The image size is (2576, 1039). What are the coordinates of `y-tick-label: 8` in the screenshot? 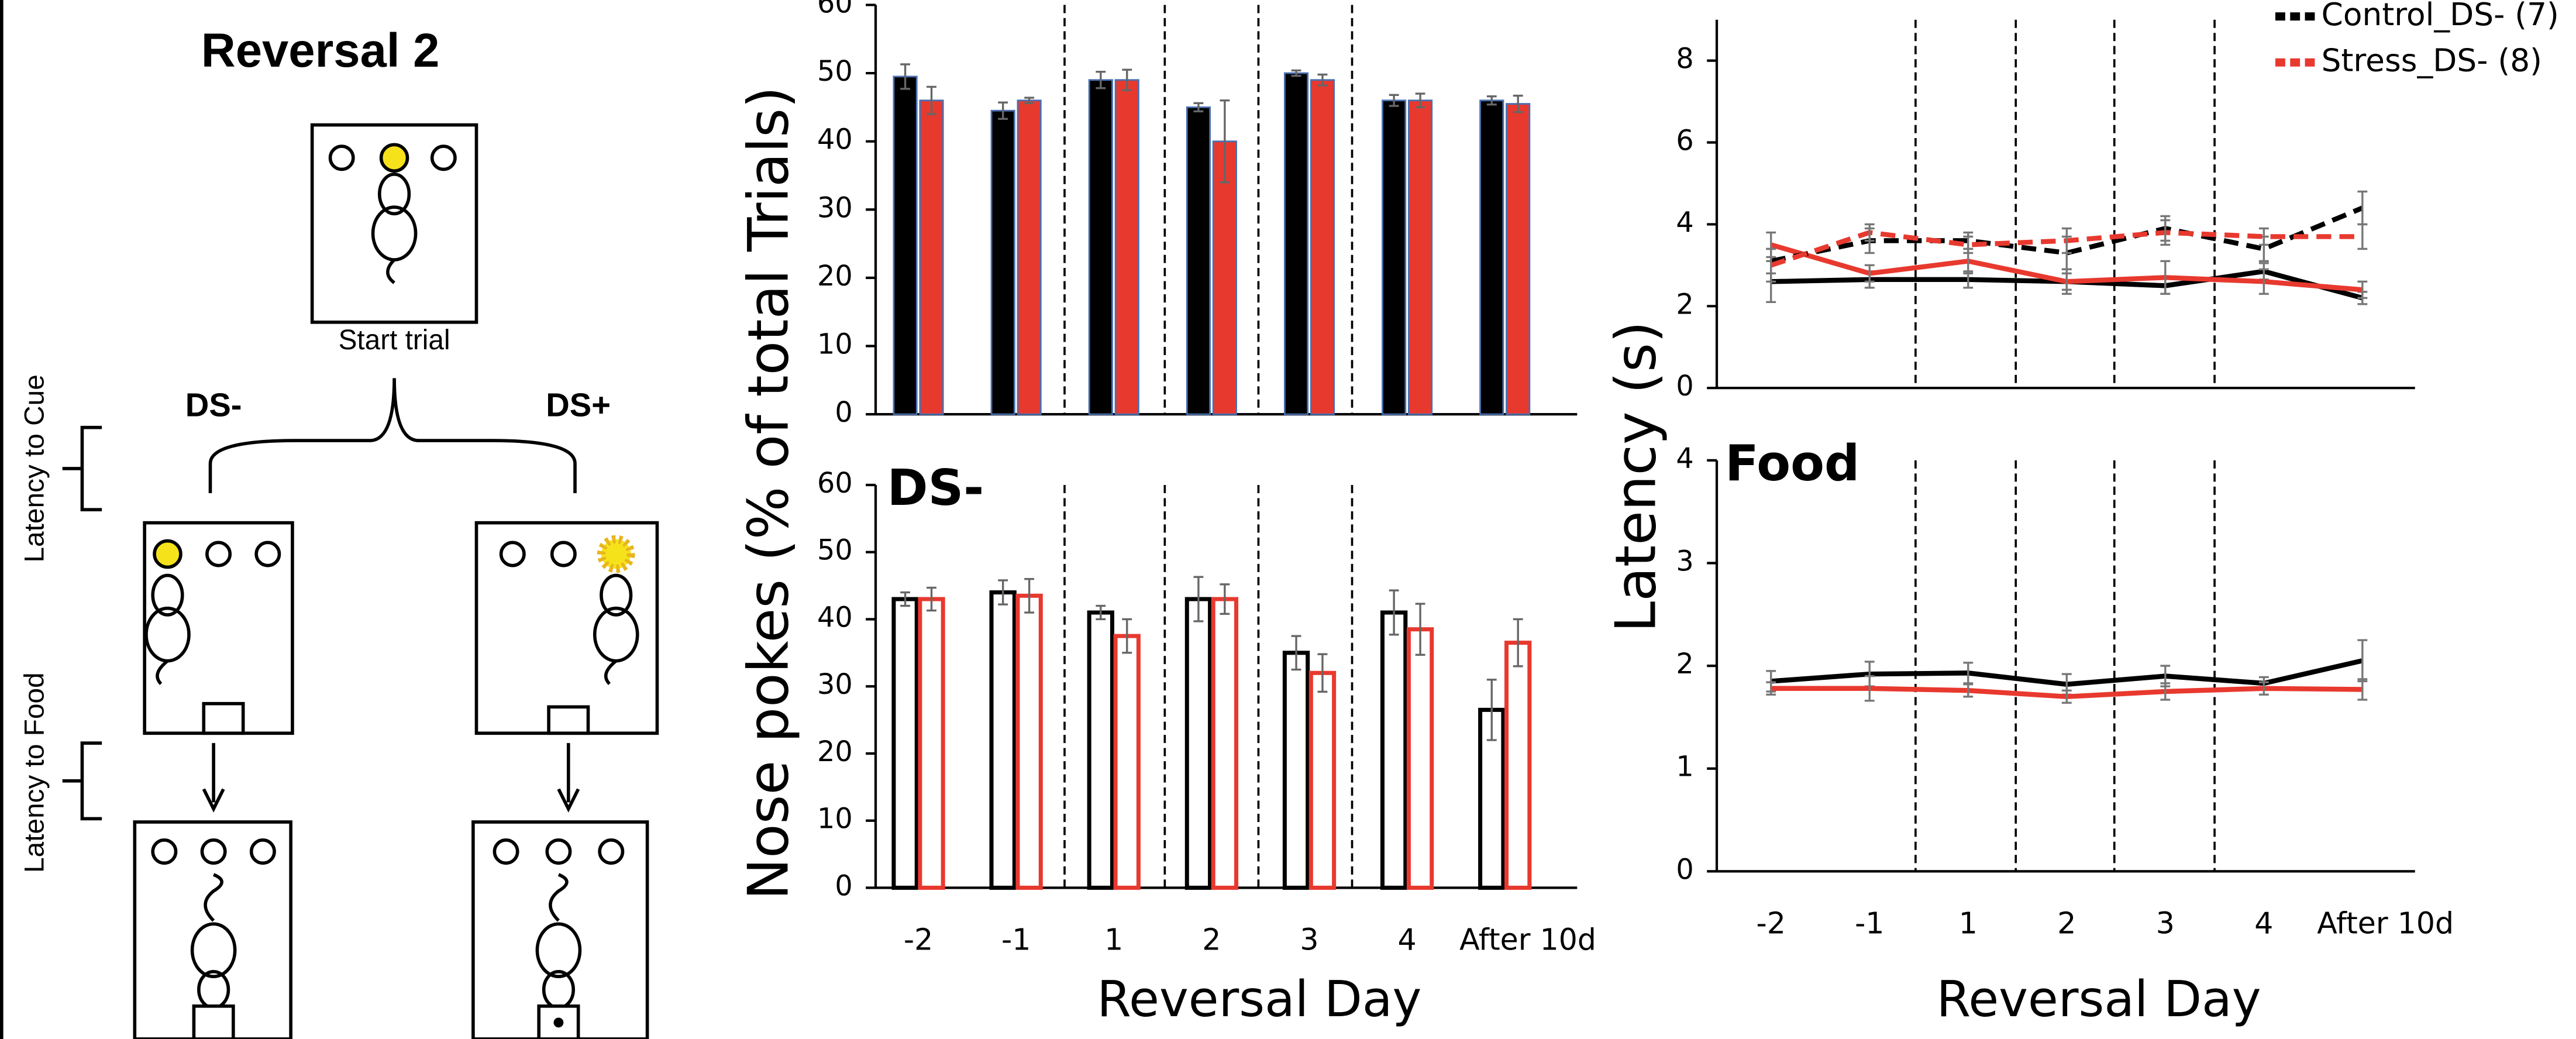 It's located at (1684, 59).